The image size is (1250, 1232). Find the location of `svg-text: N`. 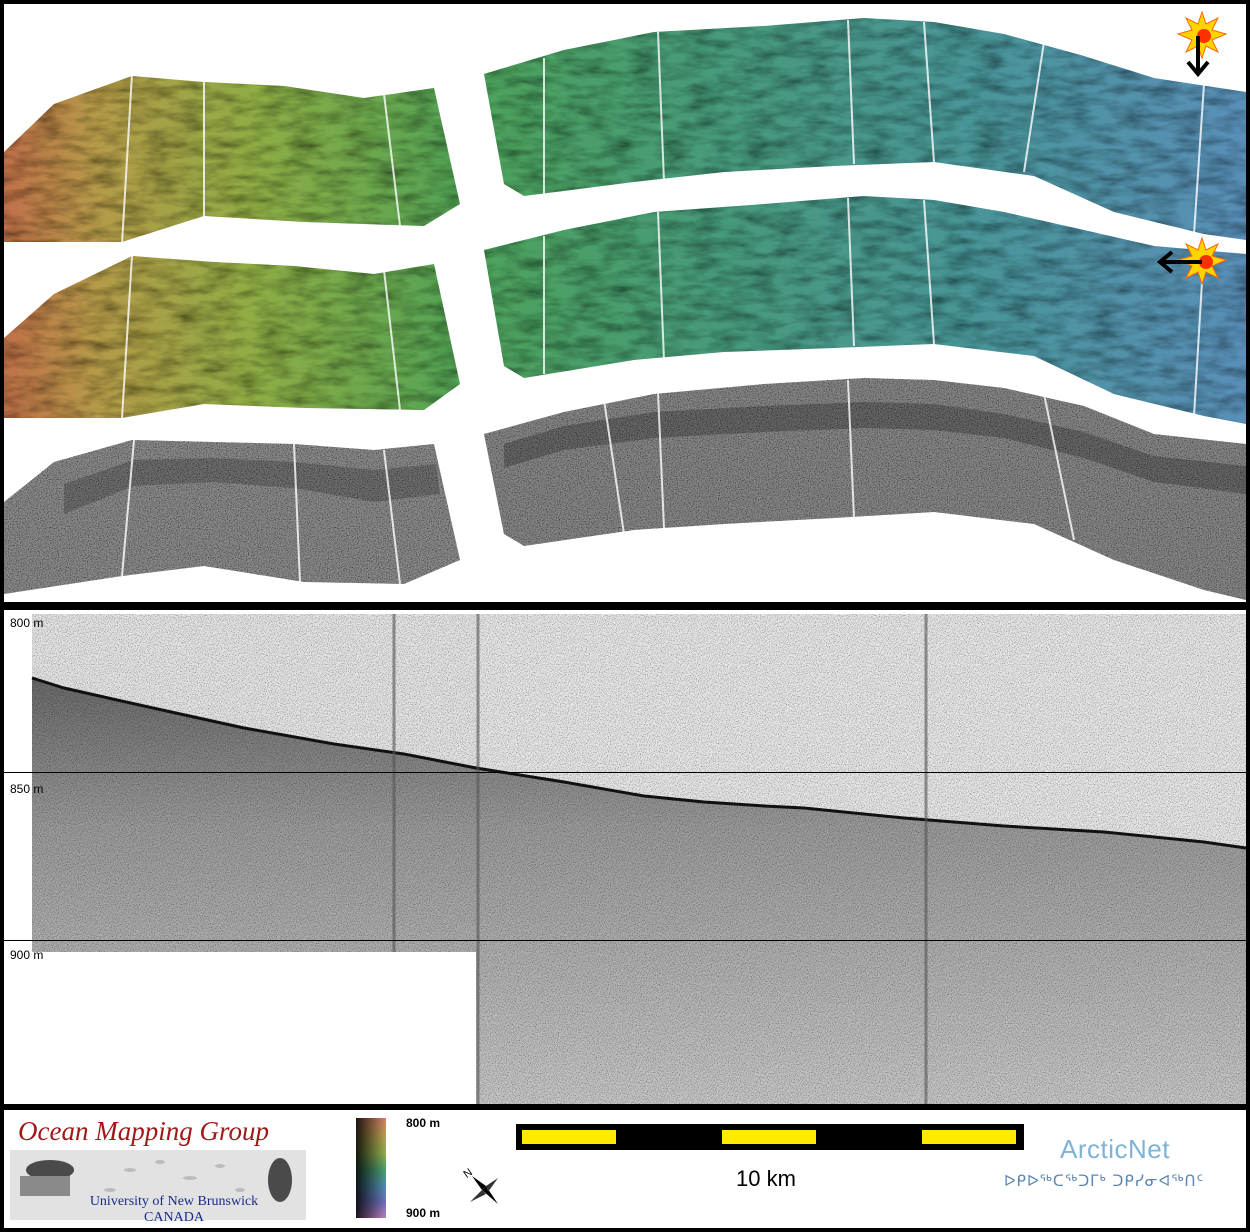

svg-text: N is located at coordinates (467, 1173).